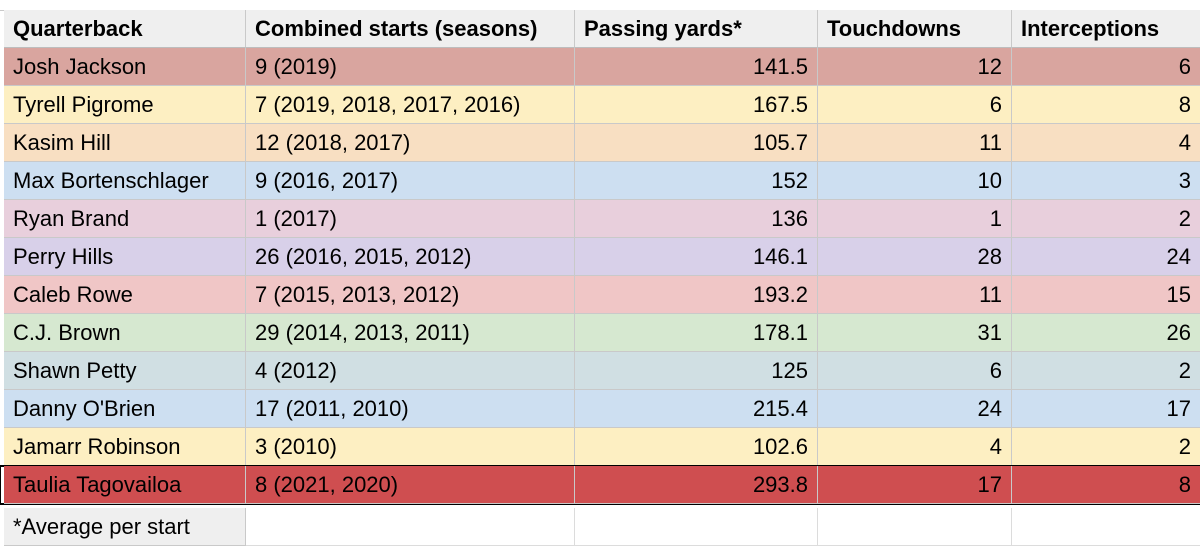 The width and height of the screenshot is (1200, 550). I want to click on header-passing-yards: Passing yards*, so click(696, 29).